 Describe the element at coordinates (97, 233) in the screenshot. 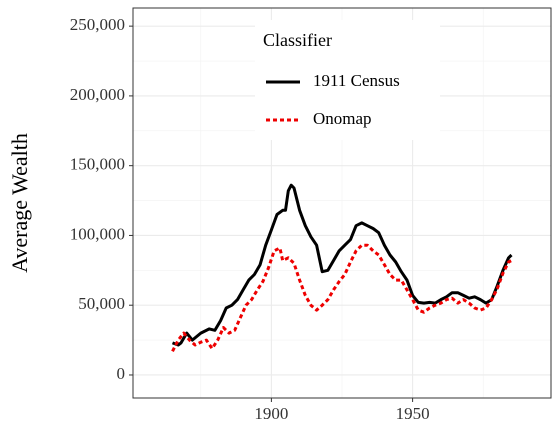

I see `y-tick-label: 100,000` at that location.